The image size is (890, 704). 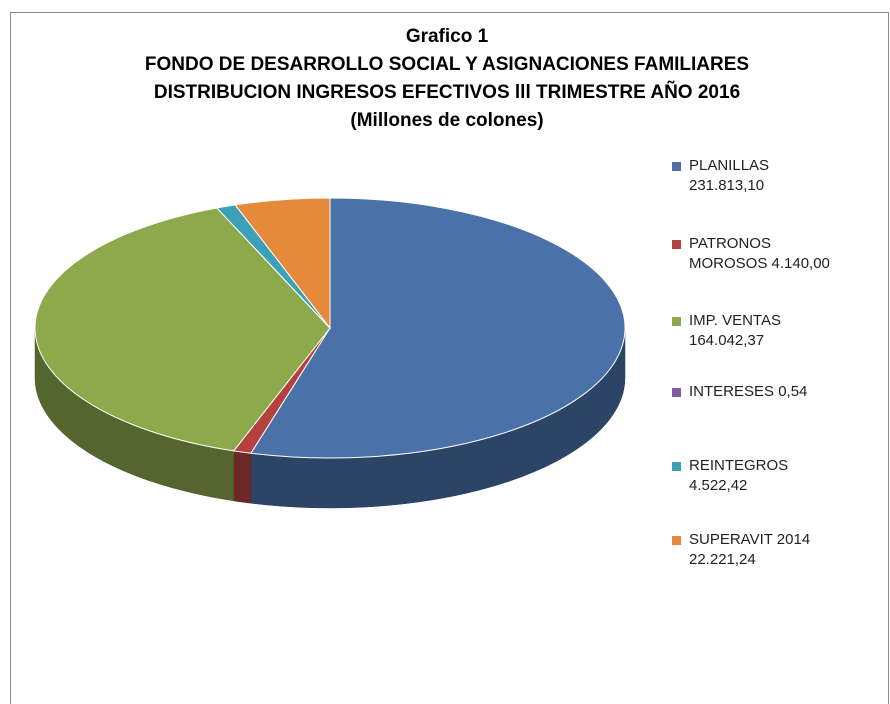 I want to click on legend-text: PLANILLAS 231.813,10, so click(x=764, y=176).